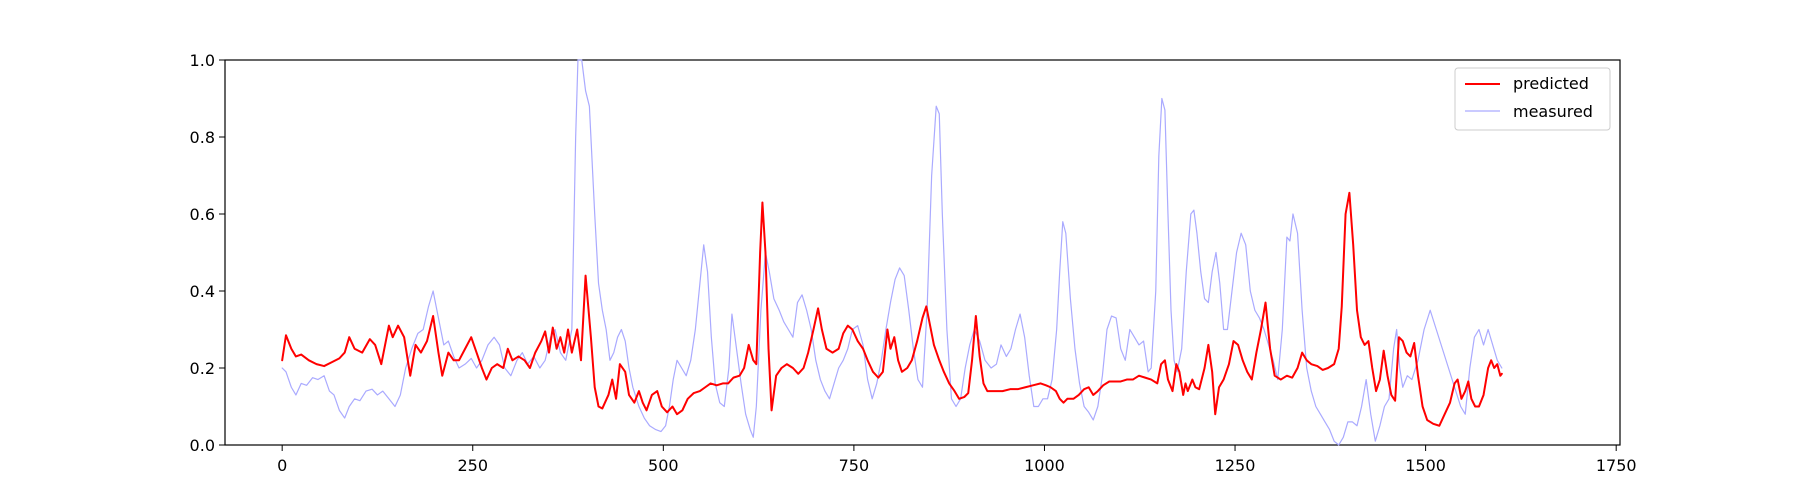 This screenshot has height=500, width=1800. Describe the element at coordinates (1425, 465) in the screenshot. I see `x-tick-label: 1500` at that location.